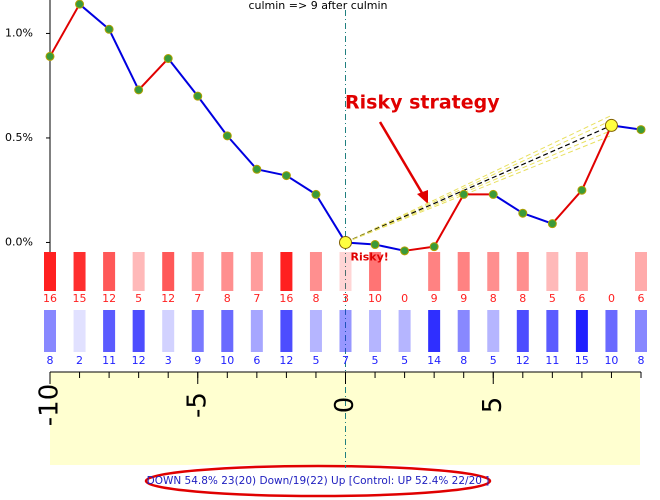  Describe the element at coordinates (402, 160) in the screenshot. I see `annotation-arrow` at that location.